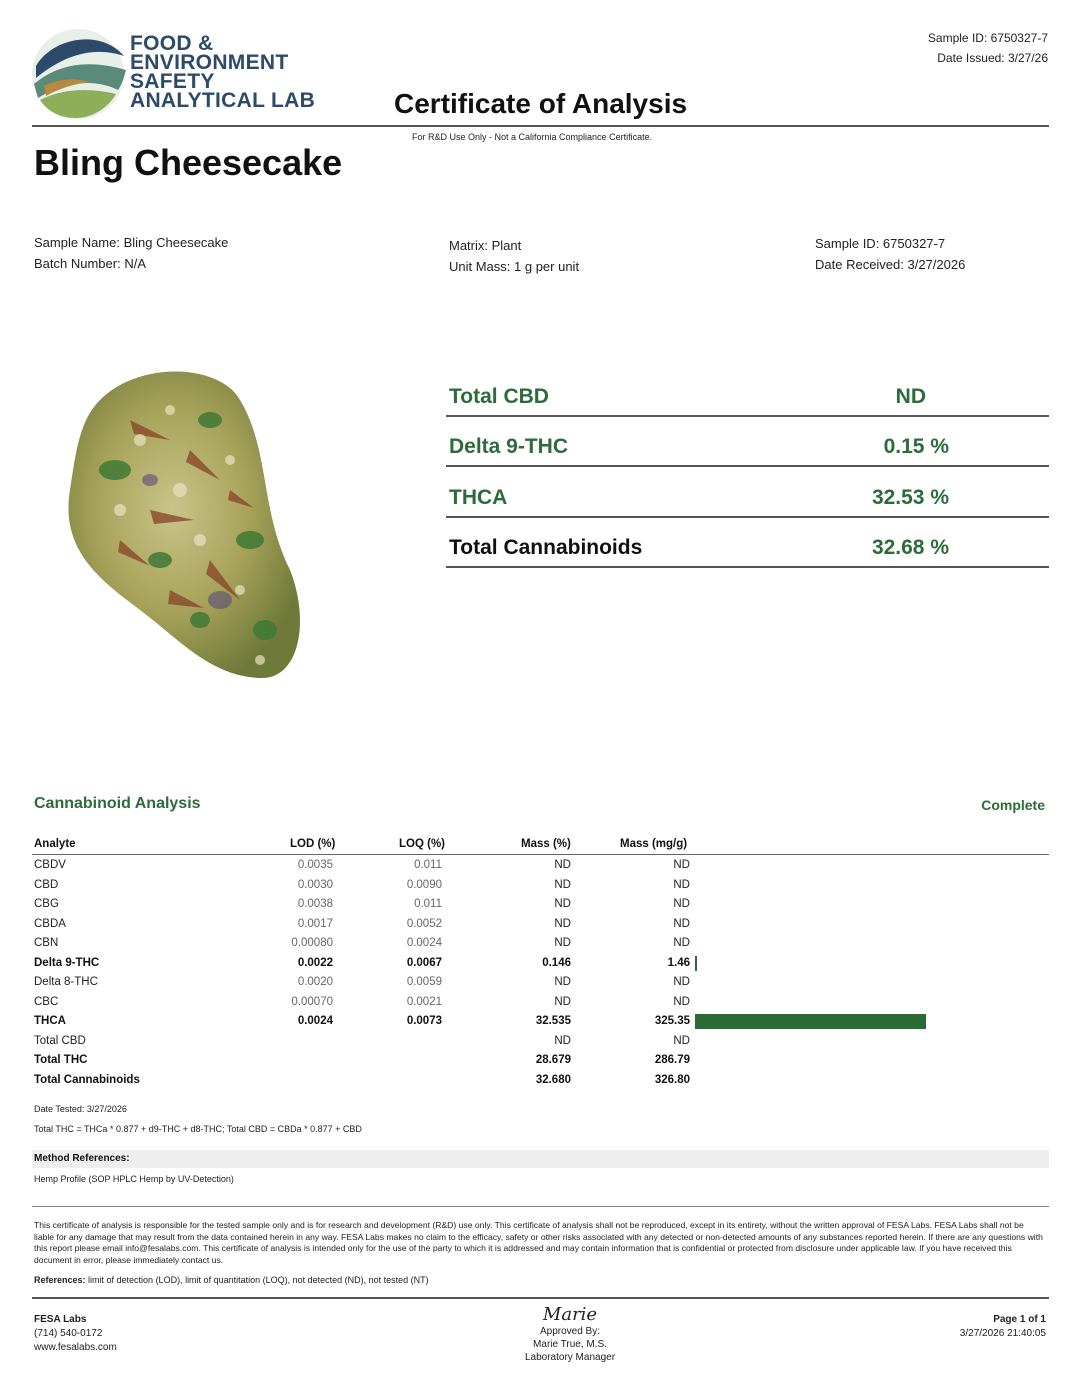 The image size is (1080, 1391). What do you see at coordinates (313, 844) in the screenshot?
I see `col-header-lod: LOD (%)` at bounding box center [313, 844].